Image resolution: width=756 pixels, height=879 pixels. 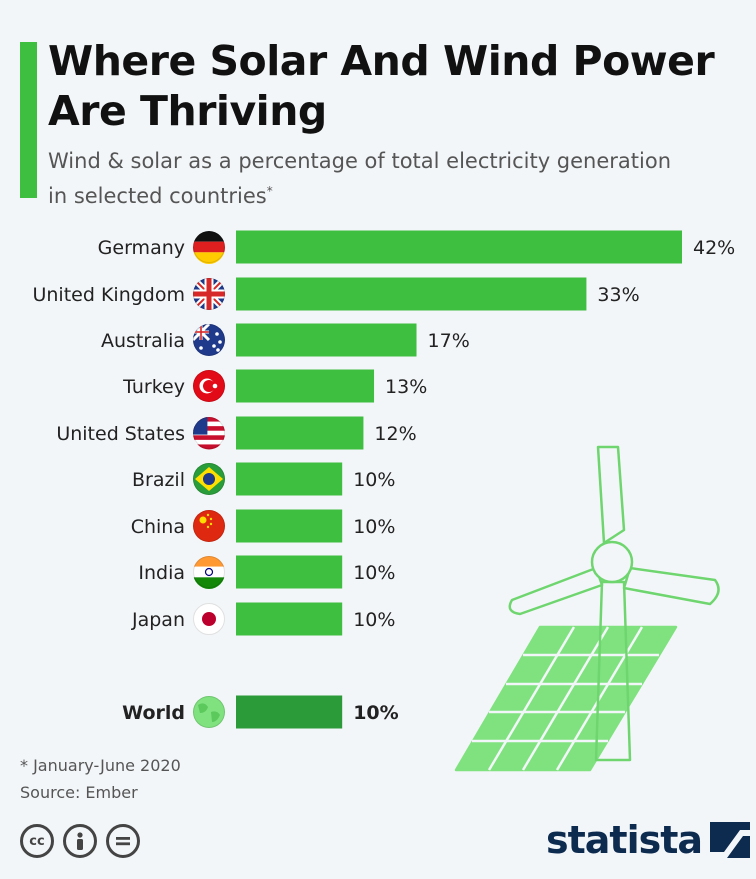 I want to click on uk-flag-icon, so click(x=209, y=294).